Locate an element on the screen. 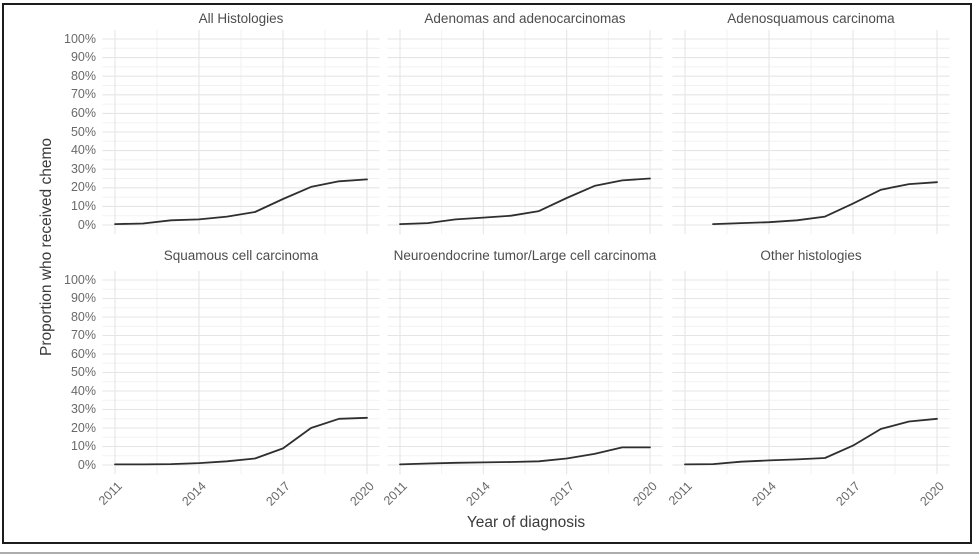 This screenshot has width=979, height=555. facet-title-squamous-cell-carcinoma: Squamous cell carcinoma is located at coordinates (241, 255).